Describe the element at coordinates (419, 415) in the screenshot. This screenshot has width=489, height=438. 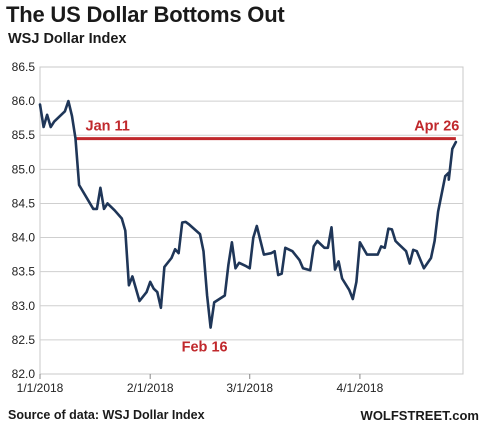
I see `brand-label: WOLFSTREET.com` at that location.